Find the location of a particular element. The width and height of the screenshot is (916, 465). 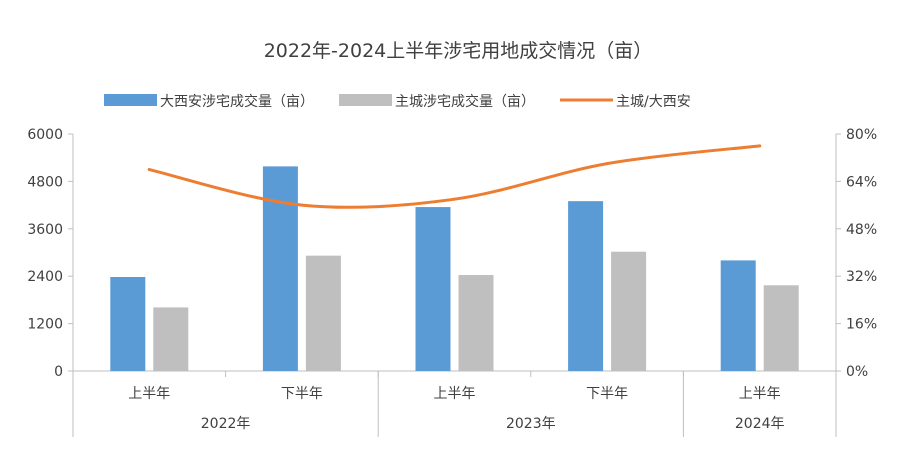

y-left-tick-label: 4800 is located at coordinates (45, 182).